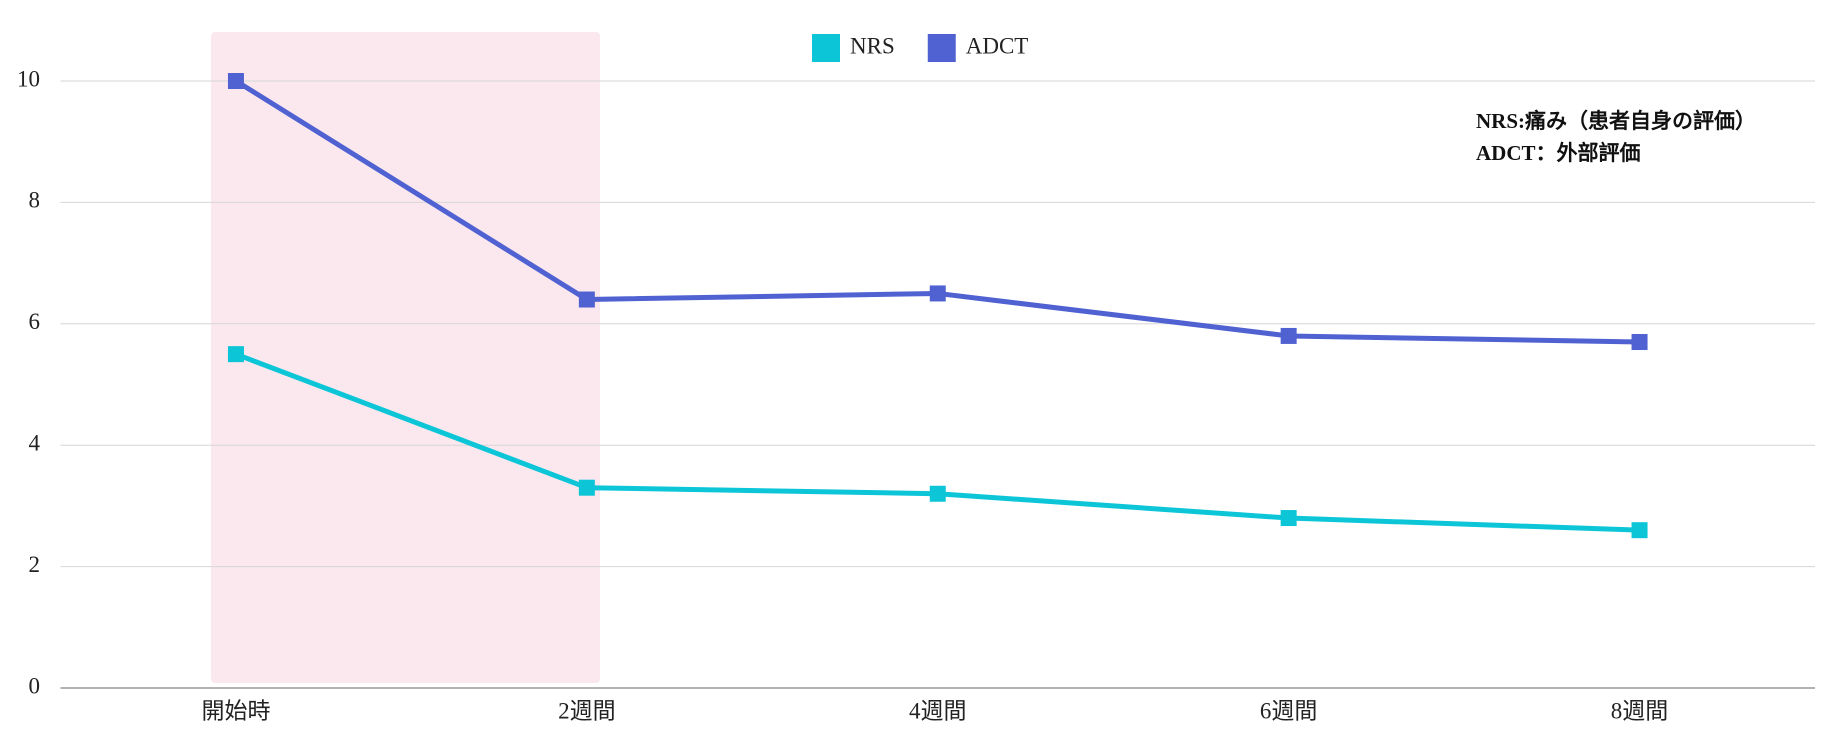  I want to click on y-tick-label: 10, so click(28, 78).